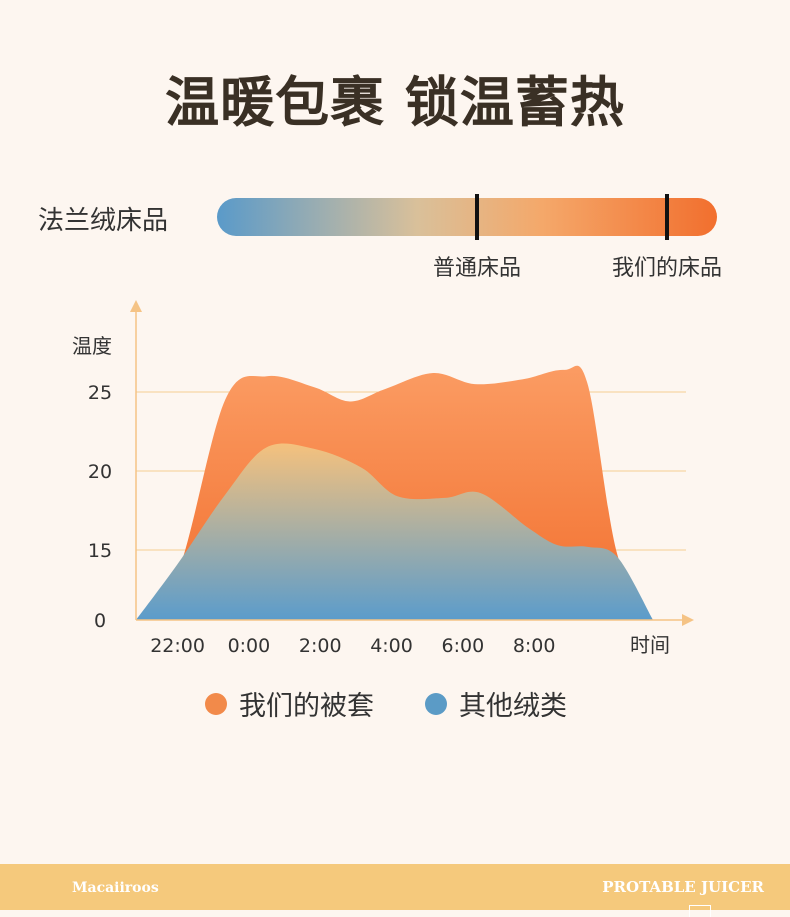  Describe the element at coordinates (688, 620) in the screenshot. I see `x-axis-arrow` at that location.